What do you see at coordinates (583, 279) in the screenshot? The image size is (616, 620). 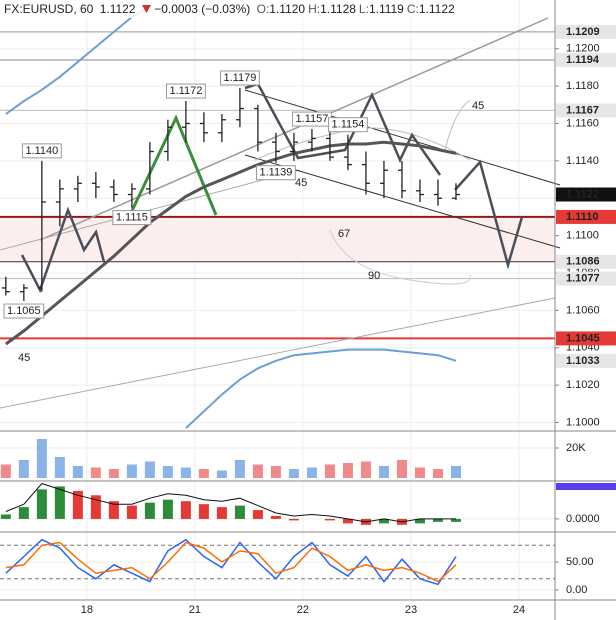 I see `price-level-label: 1.1077` at bounding box center [583, 279].